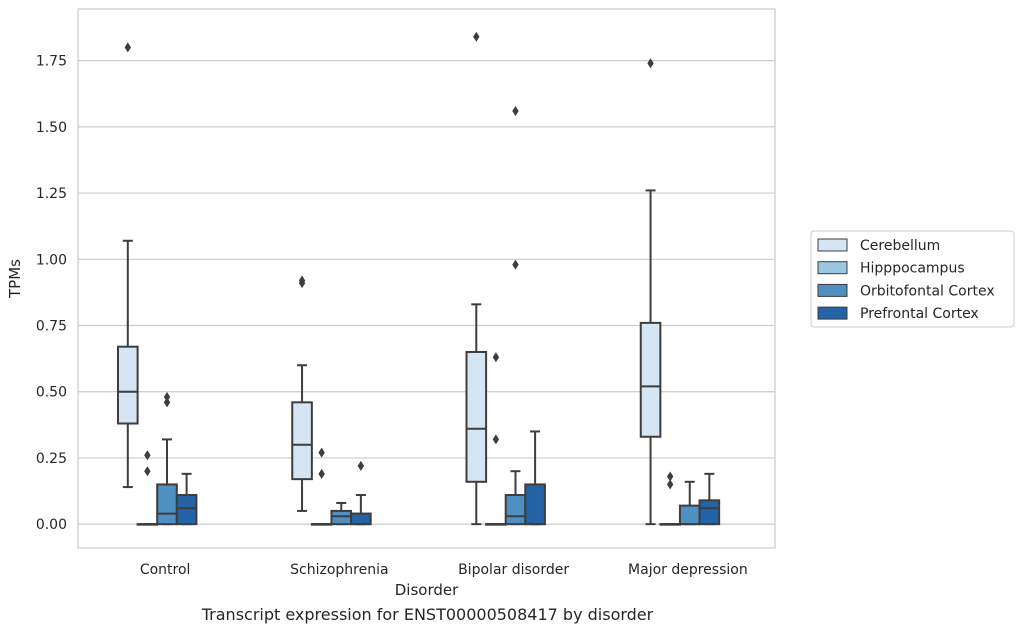 The width and height of the screenshot is (1023, 634). I want to click on y-tick-label: 1.75, so click(51, 62).